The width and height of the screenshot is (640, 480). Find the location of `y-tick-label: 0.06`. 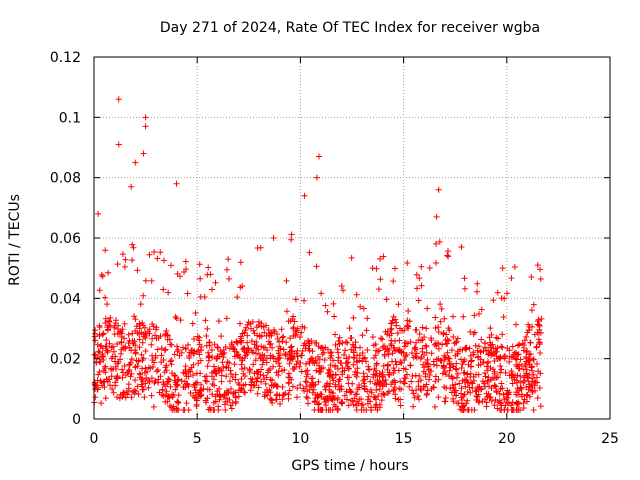

y-tick-label: 0.06 is located at coordinates (65, 239).